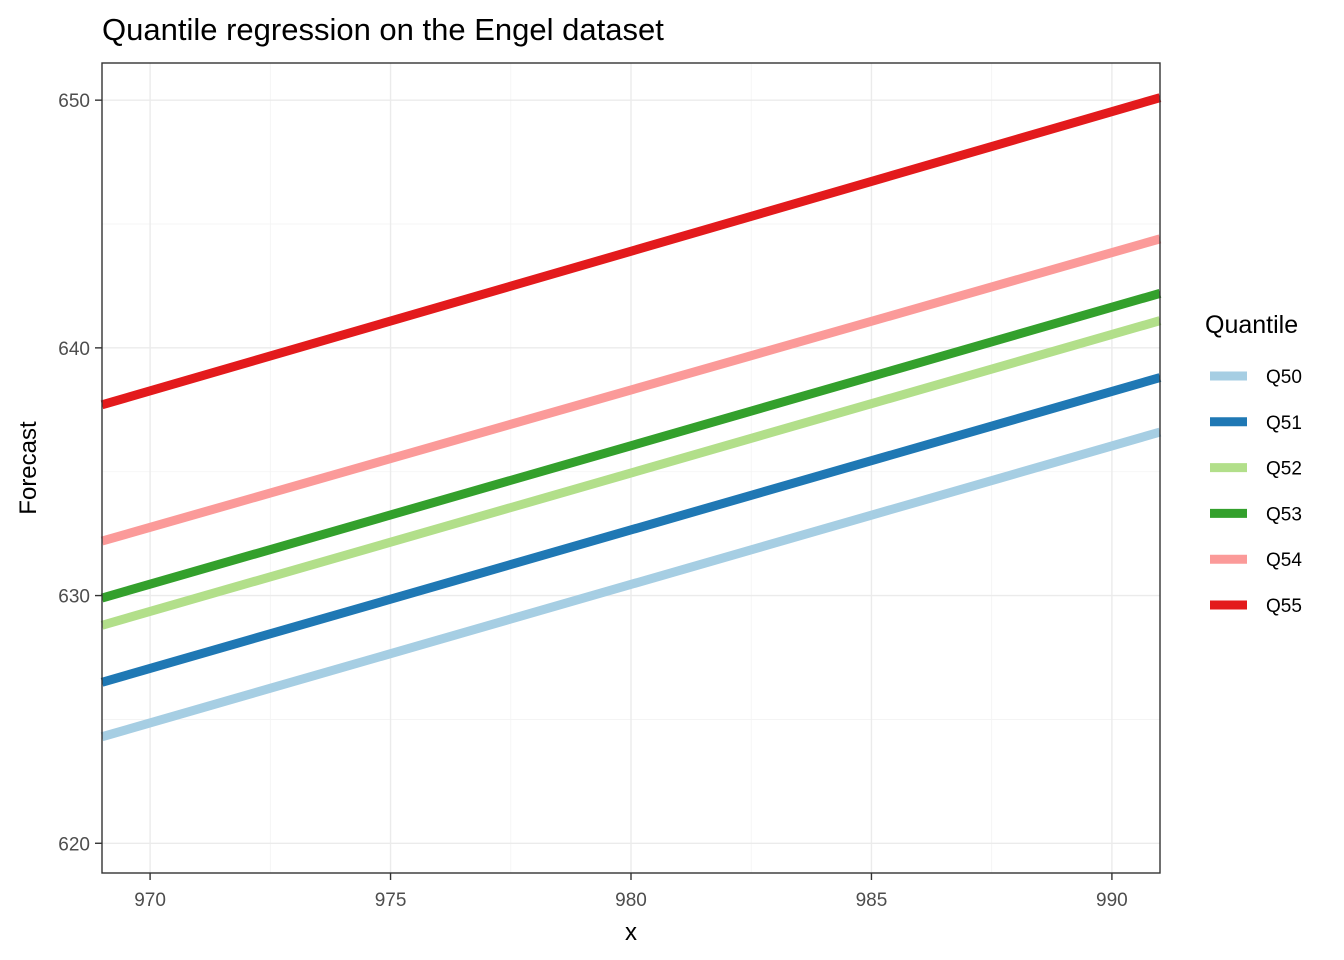  I want to click on x-axis: 970 975 980 985 990, so click(631, 892).